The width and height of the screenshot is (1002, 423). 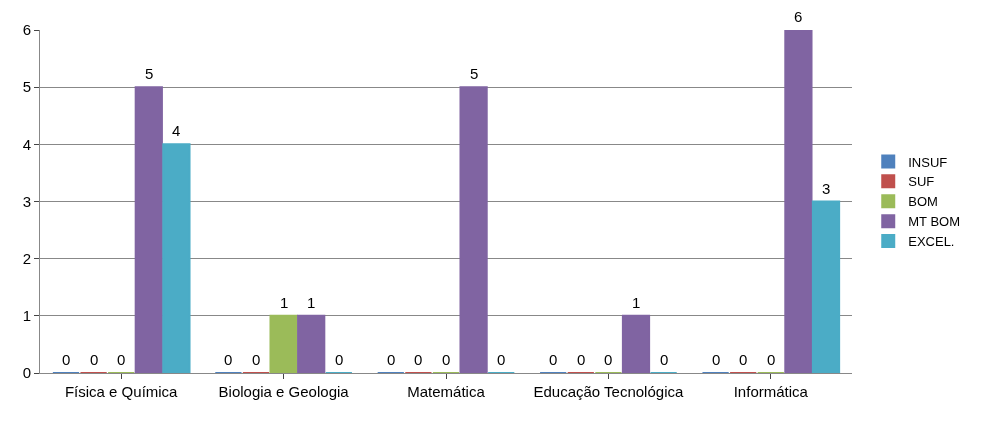 What do you see at coordinates (26, 87) in the screenshot?
I see `y-tick-label: 5` at bounding box center [26, 87].